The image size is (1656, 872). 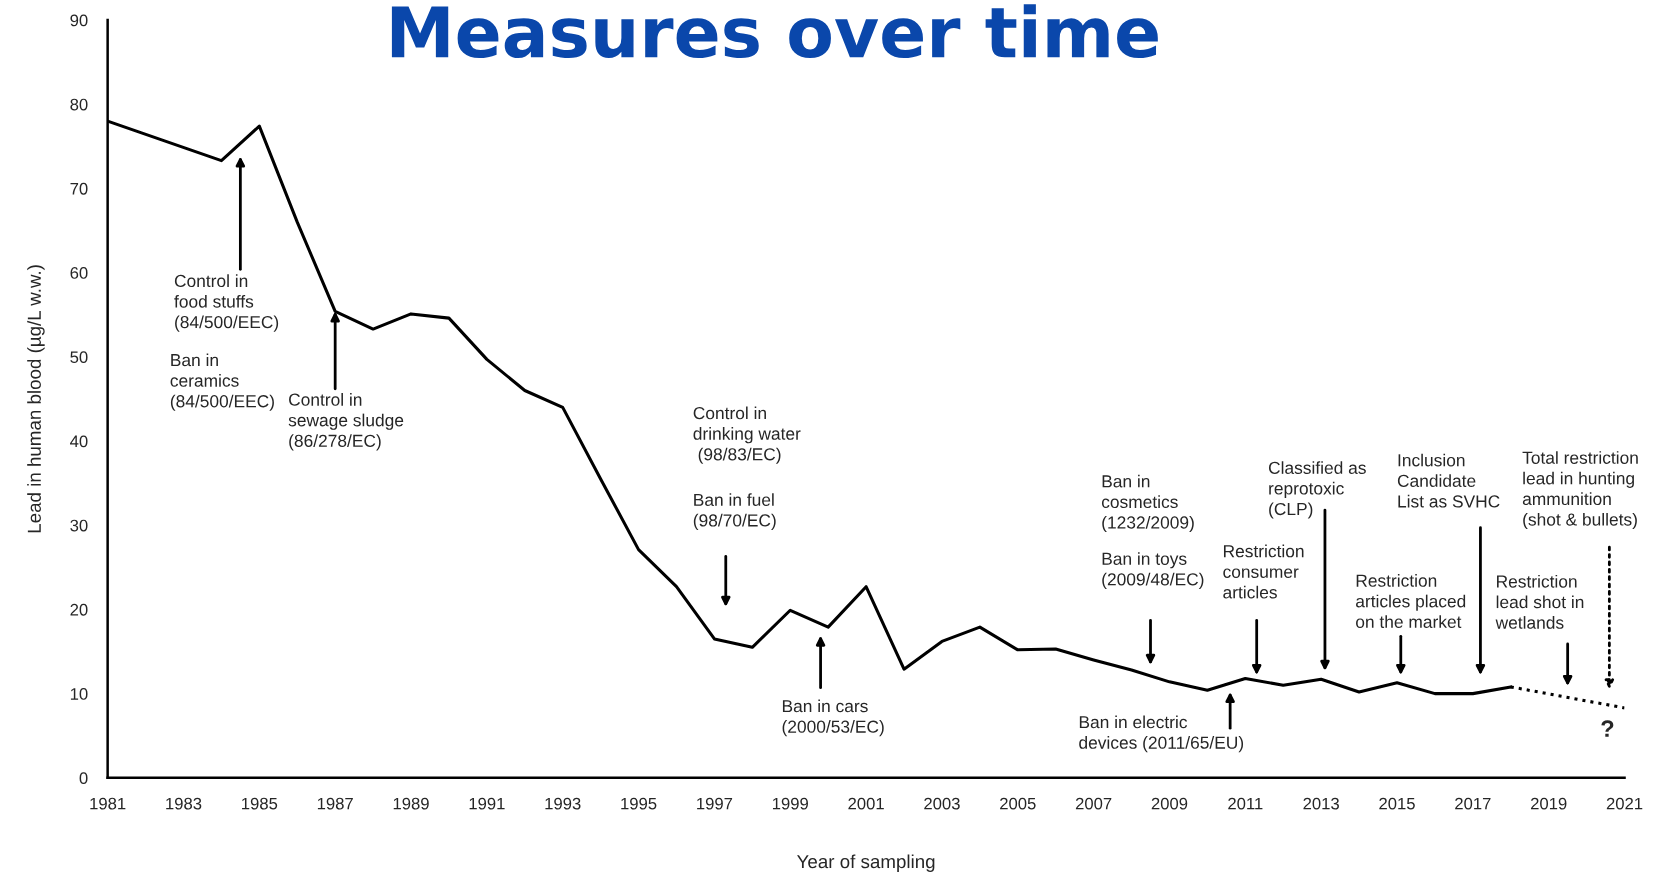 I want to click on y-tick-label: 90, so click(x=79, y=20).